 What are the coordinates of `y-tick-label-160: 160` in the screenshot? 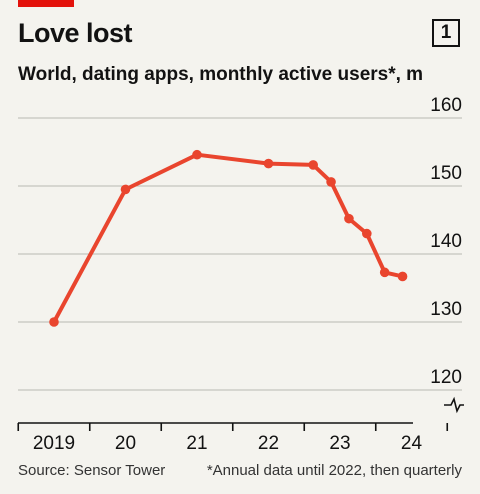 It's located at (446, 105).